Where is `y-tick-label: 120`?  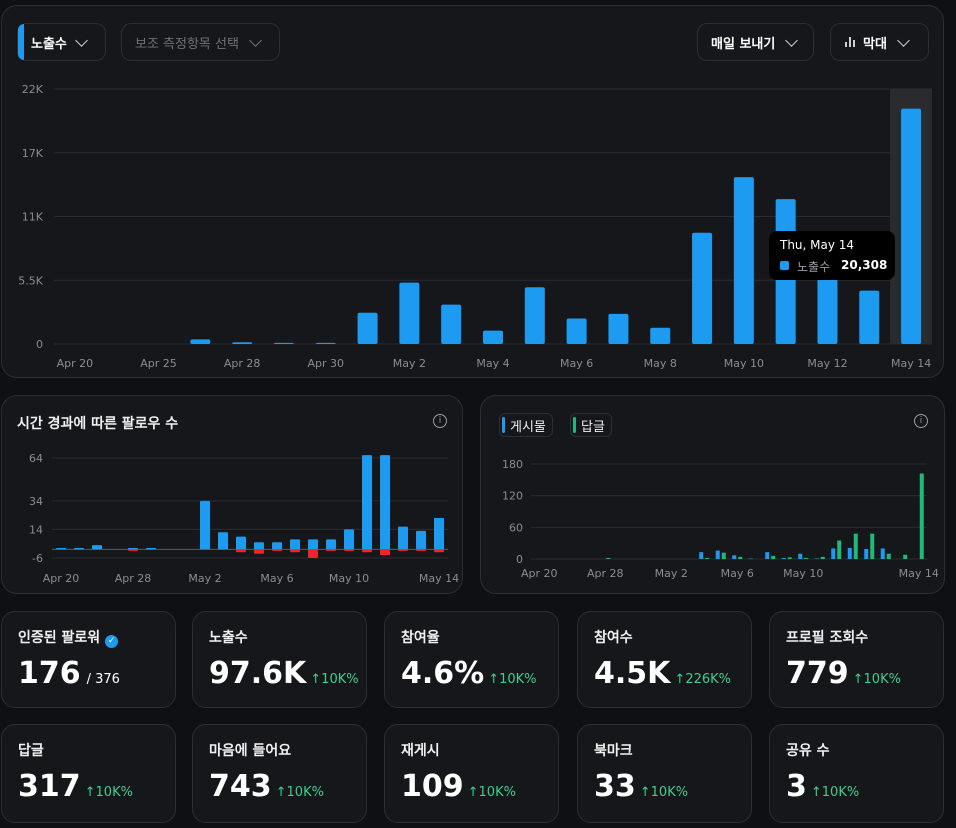 y-tick-label: 120 is located at coordinates (512, 496).